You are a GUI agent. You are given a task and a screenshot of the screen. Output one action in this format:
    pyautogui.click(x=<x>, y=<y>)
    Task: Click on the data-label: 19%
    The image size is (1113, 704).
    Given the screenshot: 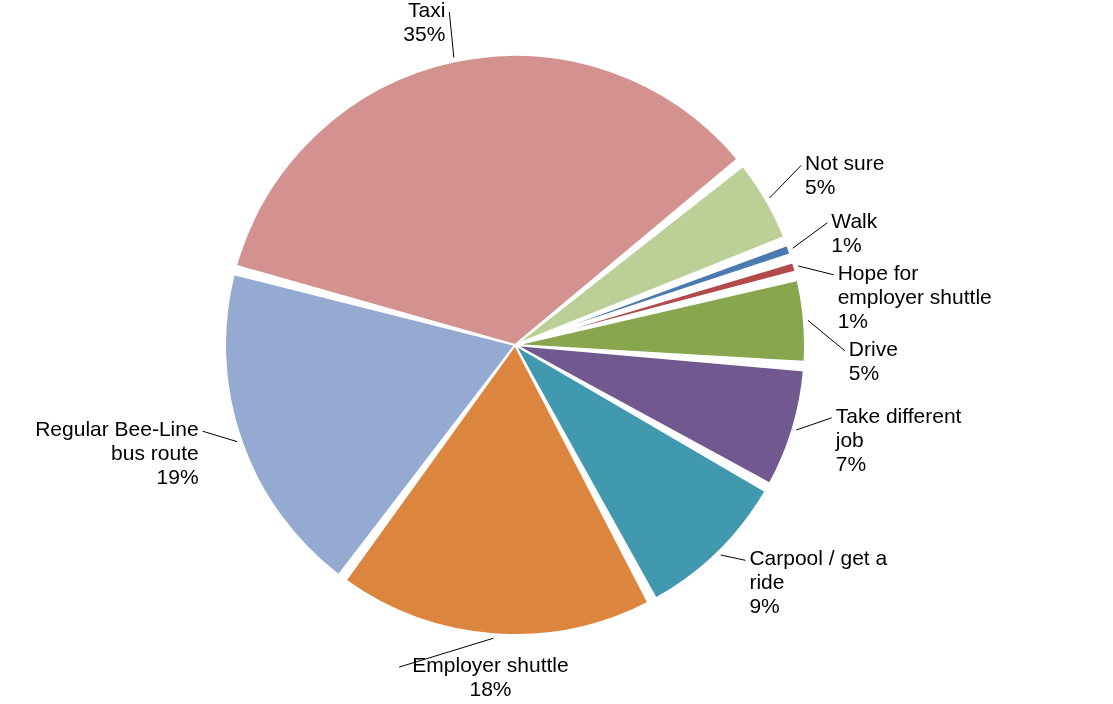 What is the action you would take?
    pyautogui.click(x=177, y=477)
    